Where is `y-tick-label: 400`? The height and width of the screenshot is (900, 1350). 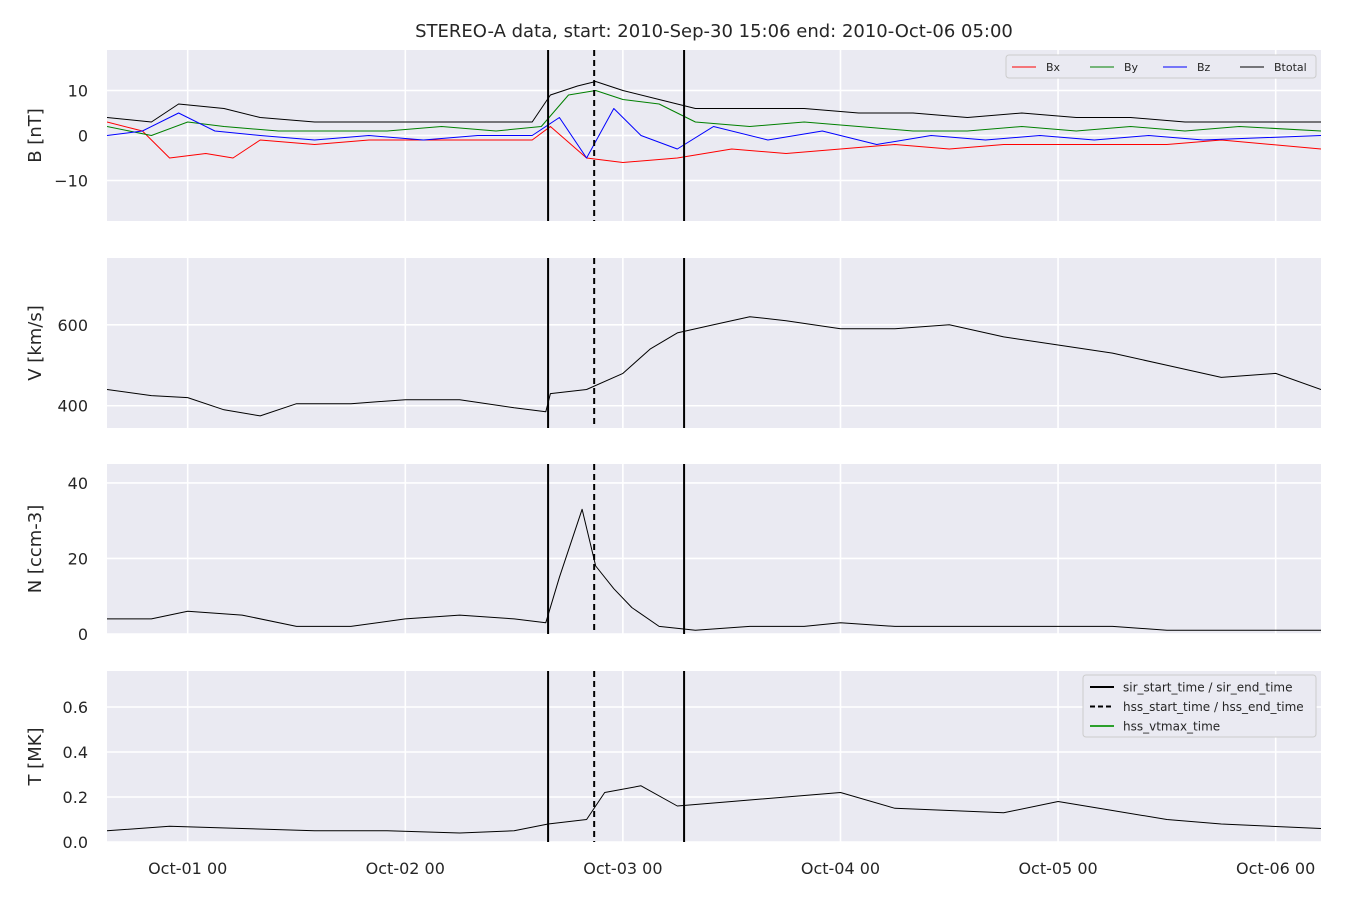 y-tick-label: 400 is located at coordinates (72, 406).